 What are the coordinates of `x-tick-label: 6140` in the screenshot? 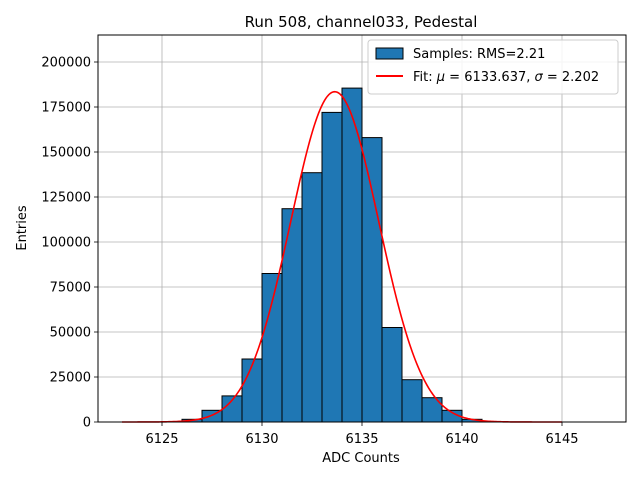 It's located at (461, 439).